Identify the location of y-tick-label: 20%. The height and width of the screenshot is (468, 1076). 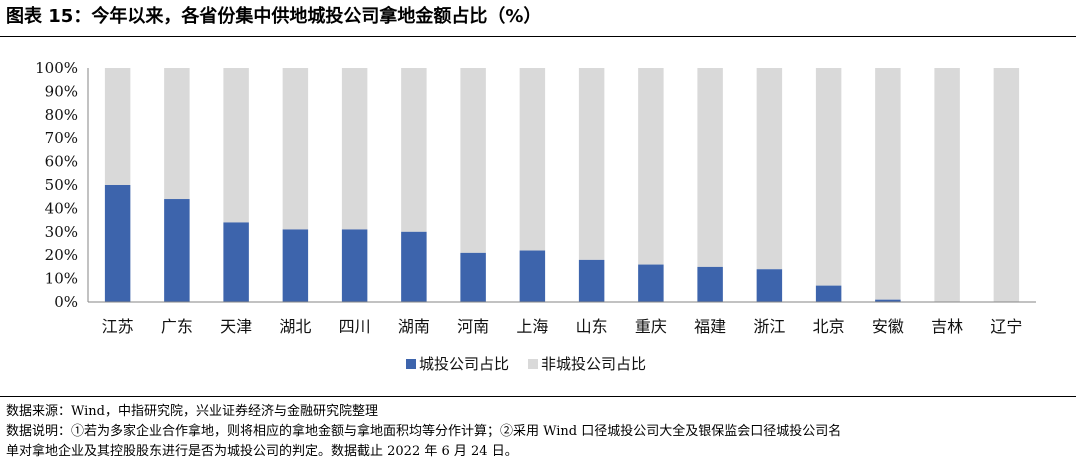
(61, 255).